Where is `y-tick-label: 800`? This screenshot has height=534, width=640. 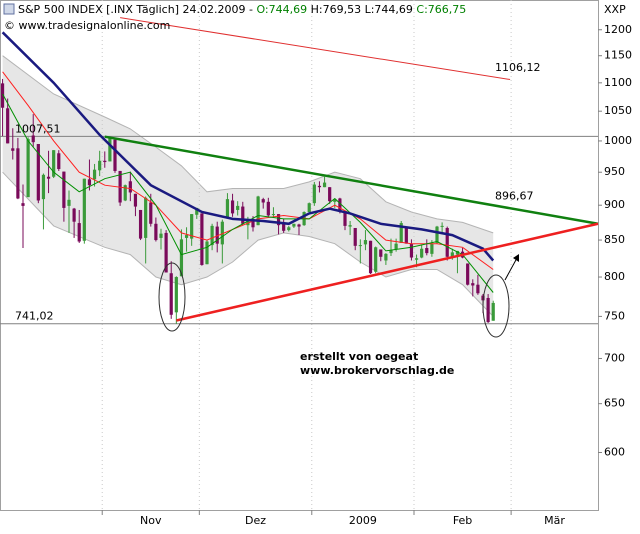
y-tick-label: 800 is located at coordinates (614, 276).